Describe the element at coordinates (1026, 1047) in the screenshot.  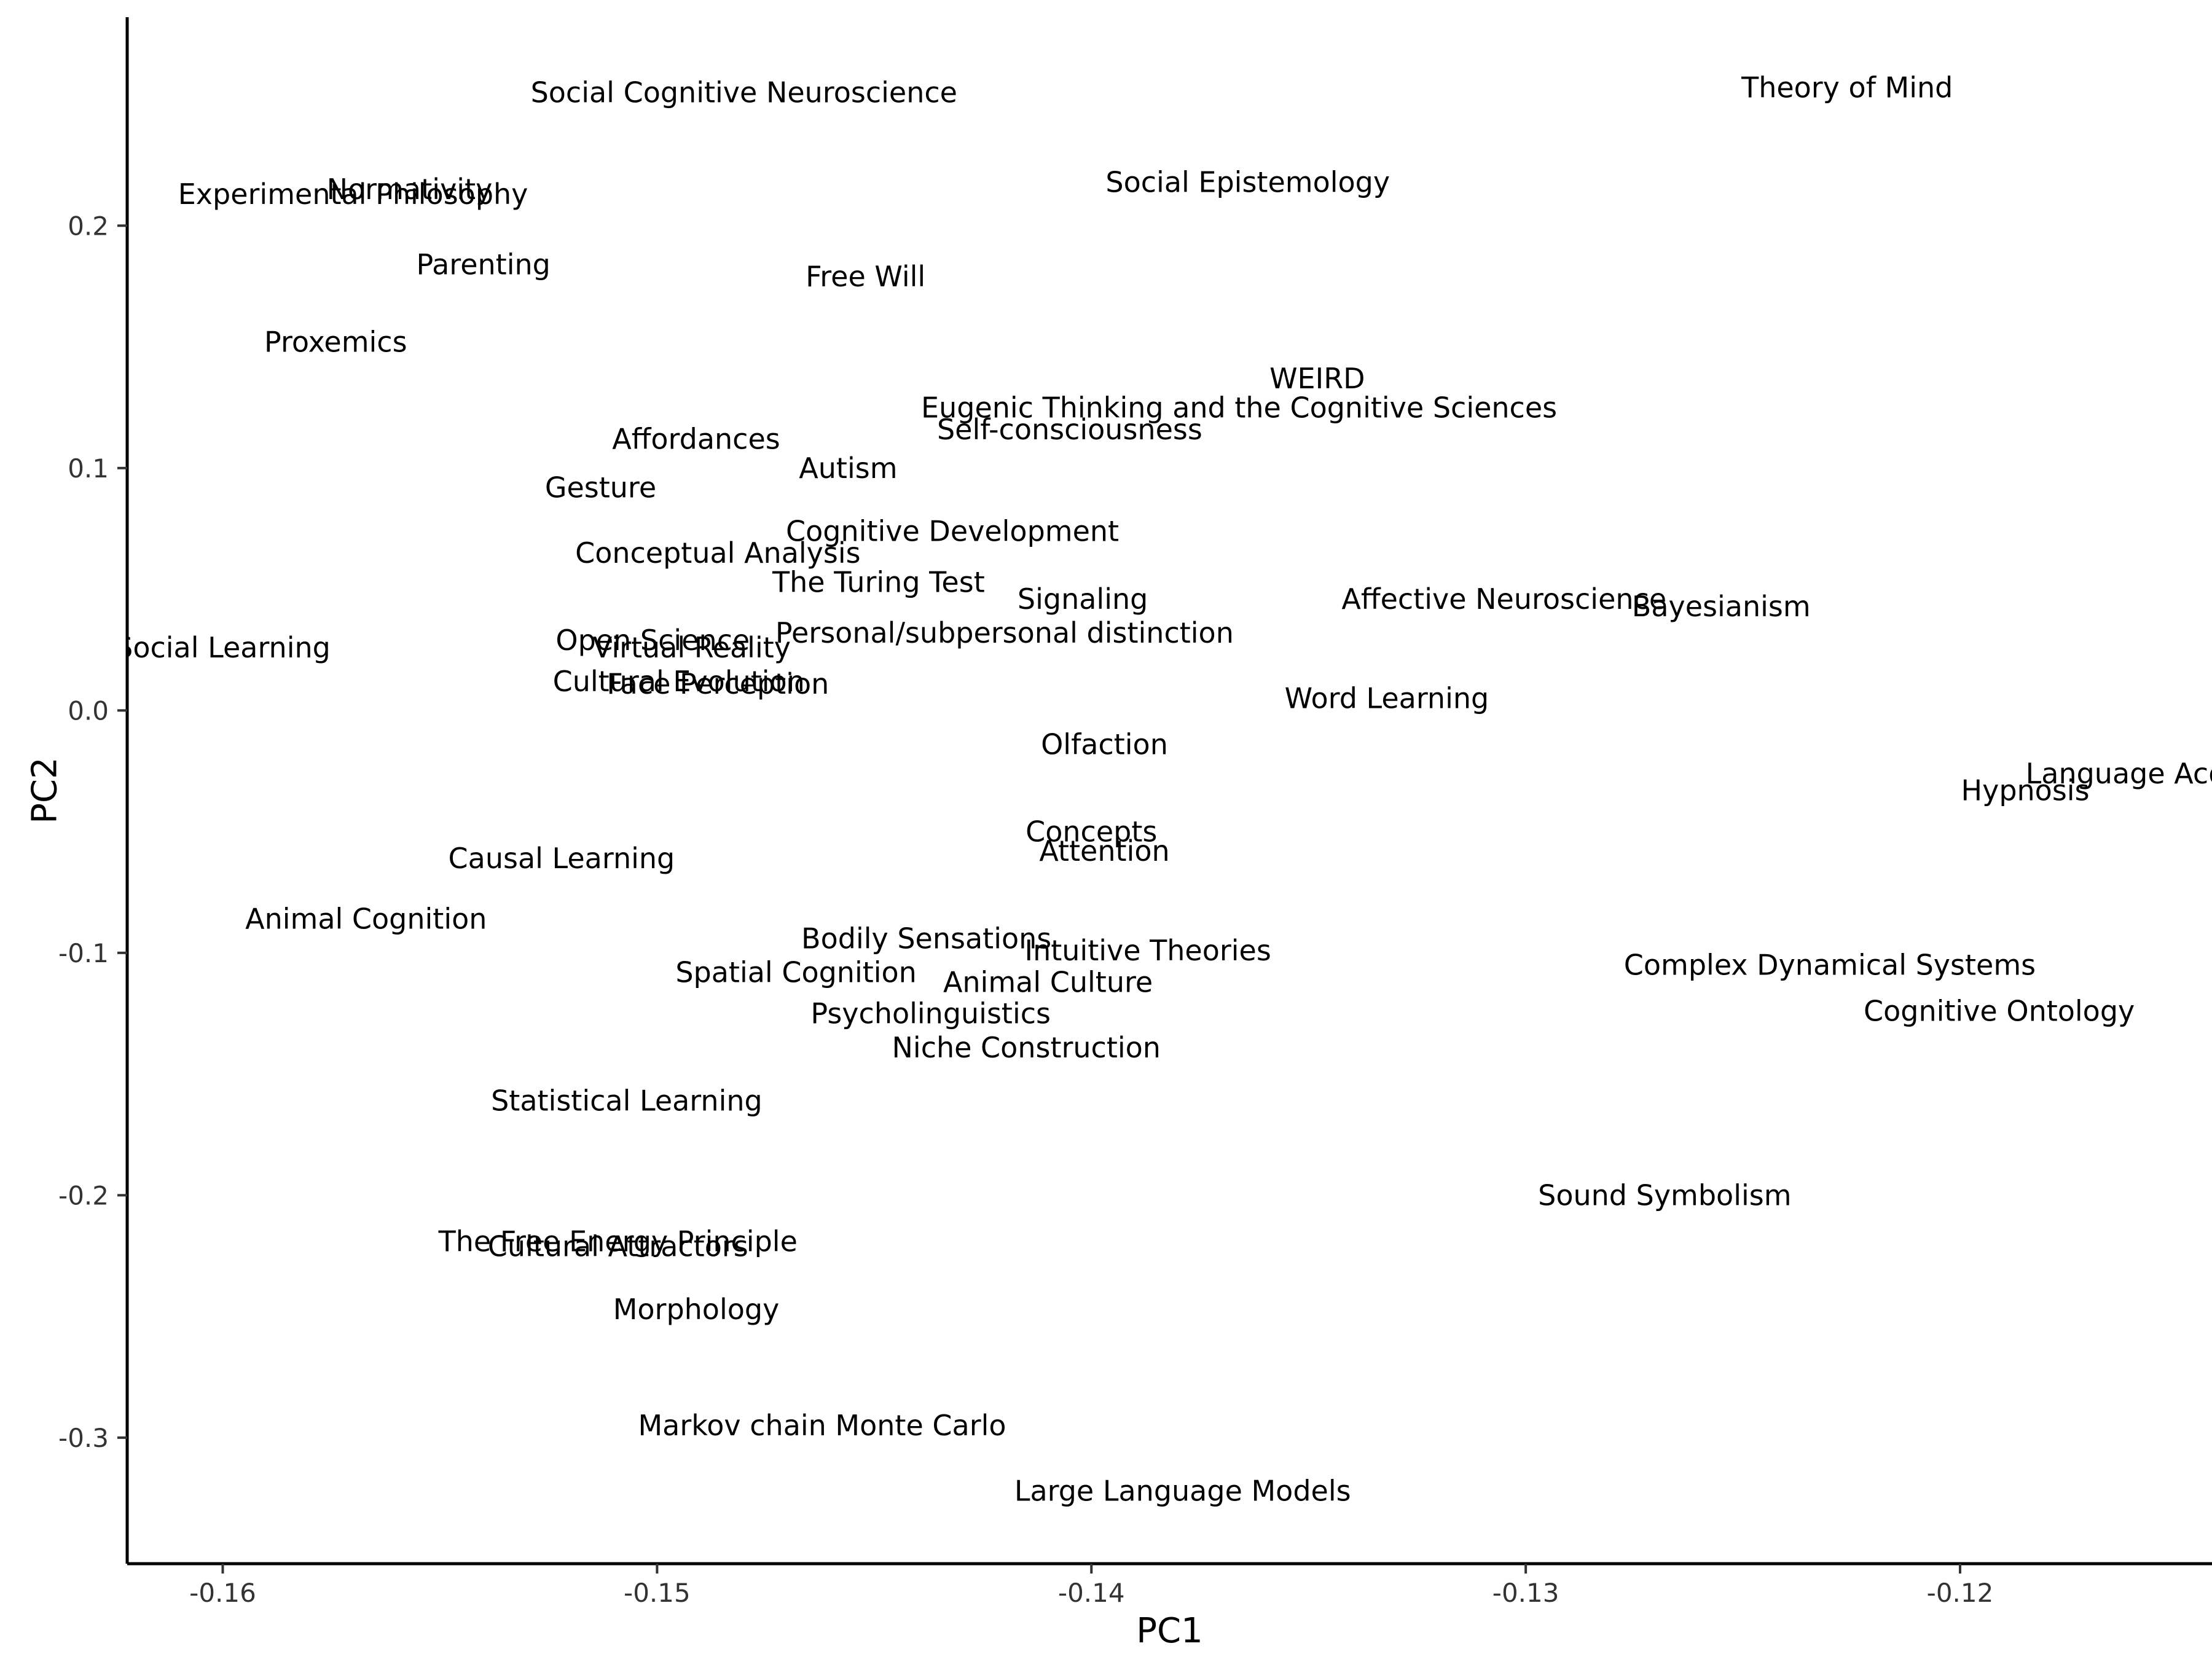
I see `point-label: Niche Construction` at that location.